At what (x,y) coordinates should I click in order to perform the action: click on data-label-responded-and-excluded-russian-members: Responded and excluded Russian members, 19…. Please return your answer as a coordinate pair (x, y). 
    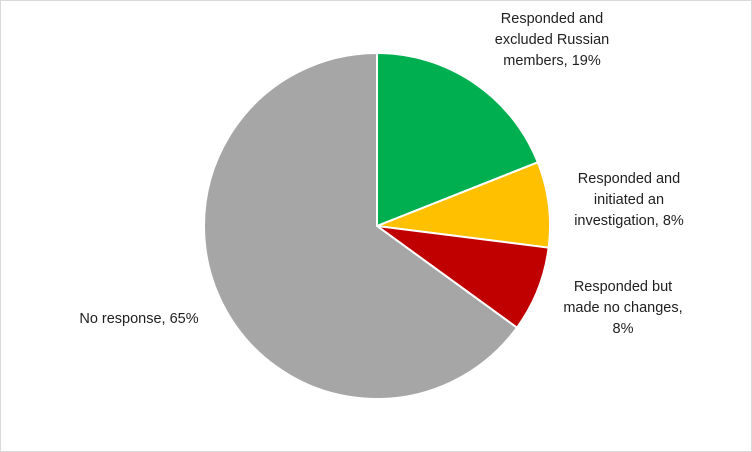
    Looking at the image, I should click on (552, 40).